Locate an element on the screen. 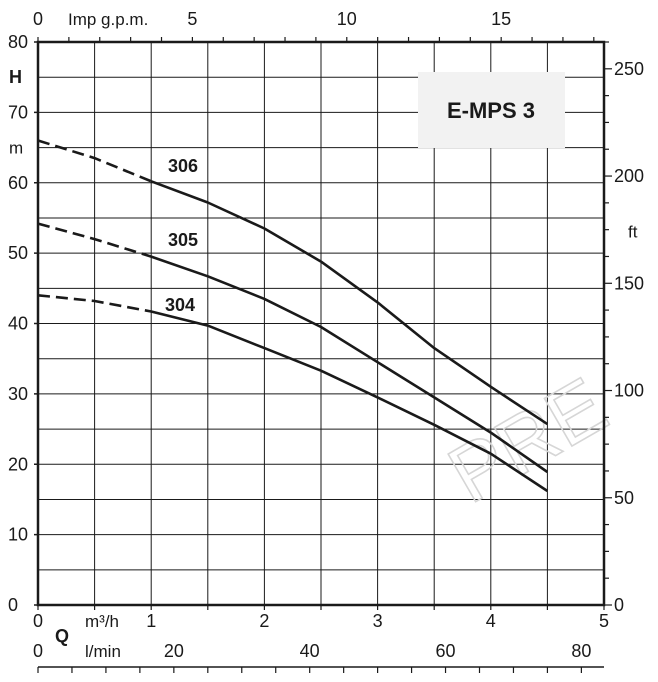  x-bottom-tick-label: 5 is located at coordinates (604, 621).